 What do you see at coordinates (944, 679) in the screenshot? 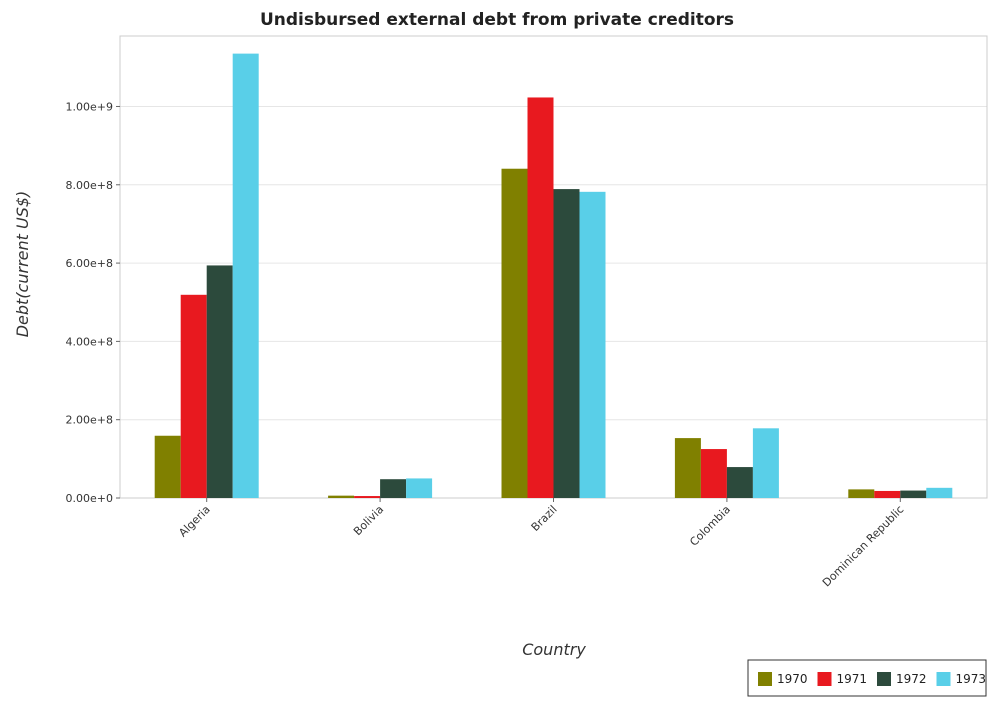
I see `legend-swatch-1973` at bounding box center [944, 679].